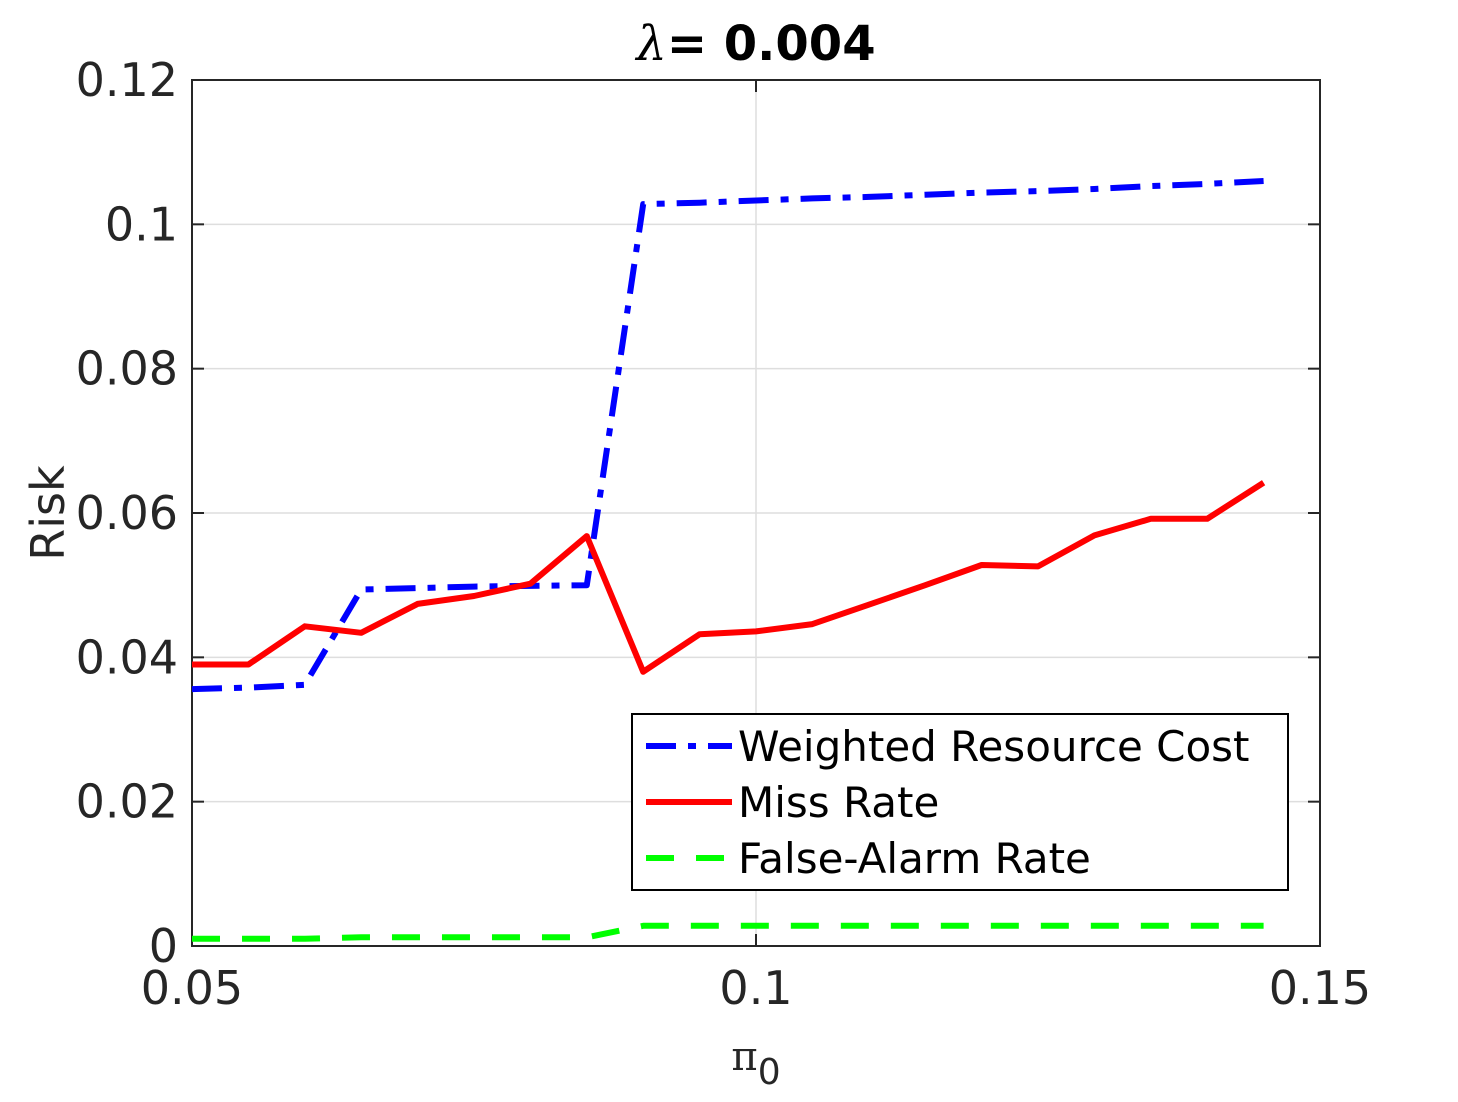 The height and width of the screenshot is (1102, 1458). I want to click on y-tick-label: 0.12, so click(127, 80).